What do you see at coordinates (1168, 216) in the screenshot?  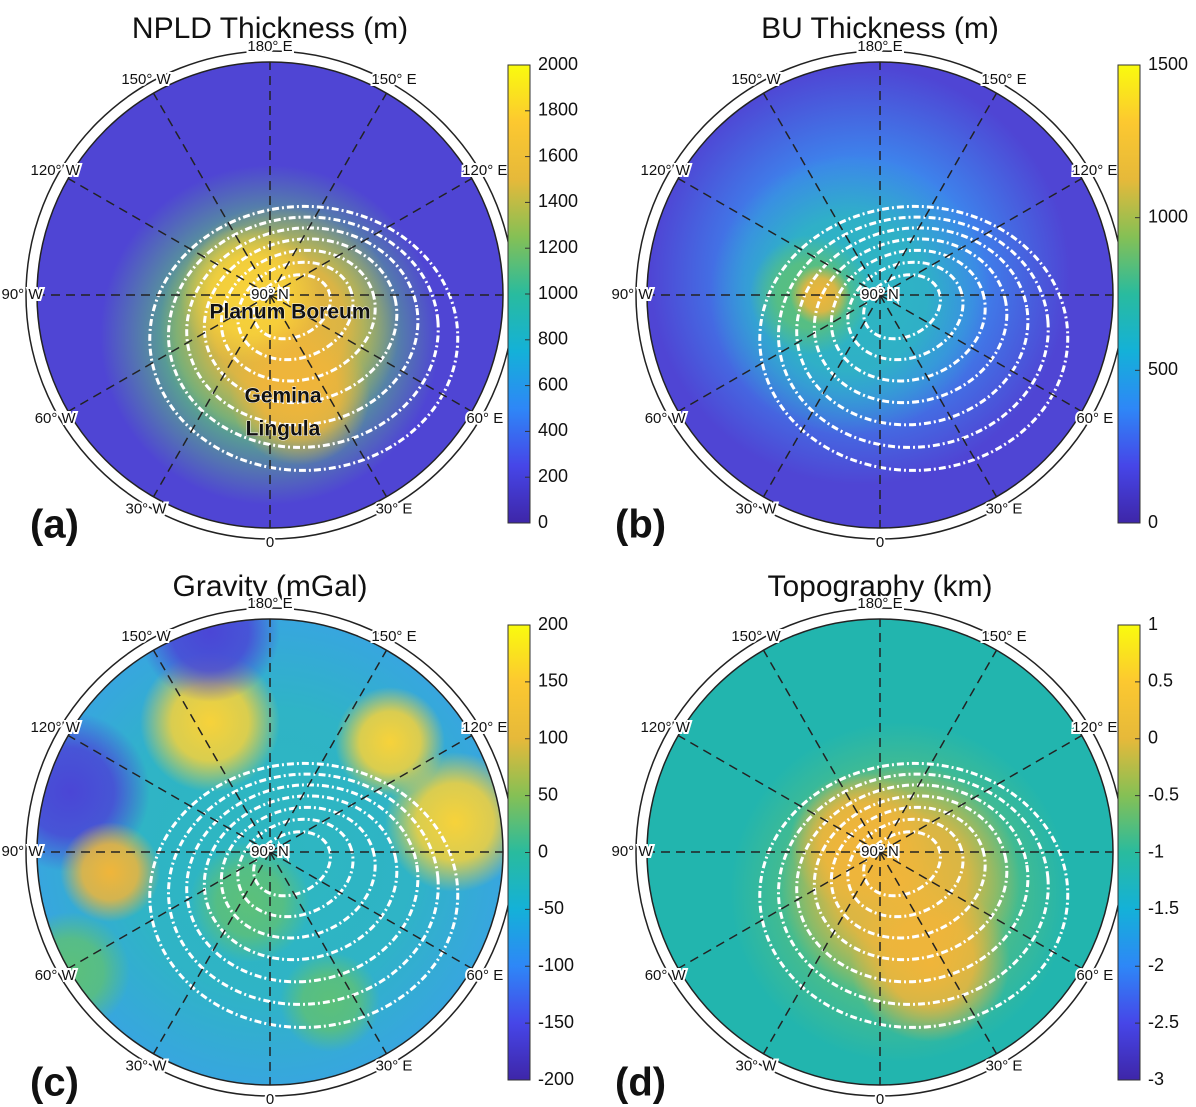 I see `colorbar-tick-label: 1000` at bounding box center [1168, 216].